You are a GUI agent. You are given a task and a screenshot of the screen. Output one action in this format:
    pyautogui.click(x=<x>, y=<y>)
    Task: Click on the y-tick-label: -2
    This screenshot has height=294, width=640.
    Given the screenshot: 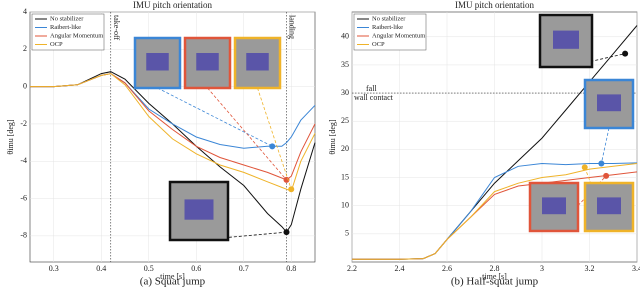 What is the action you would take?
    pyautogui.click(x=23, y=123)
    